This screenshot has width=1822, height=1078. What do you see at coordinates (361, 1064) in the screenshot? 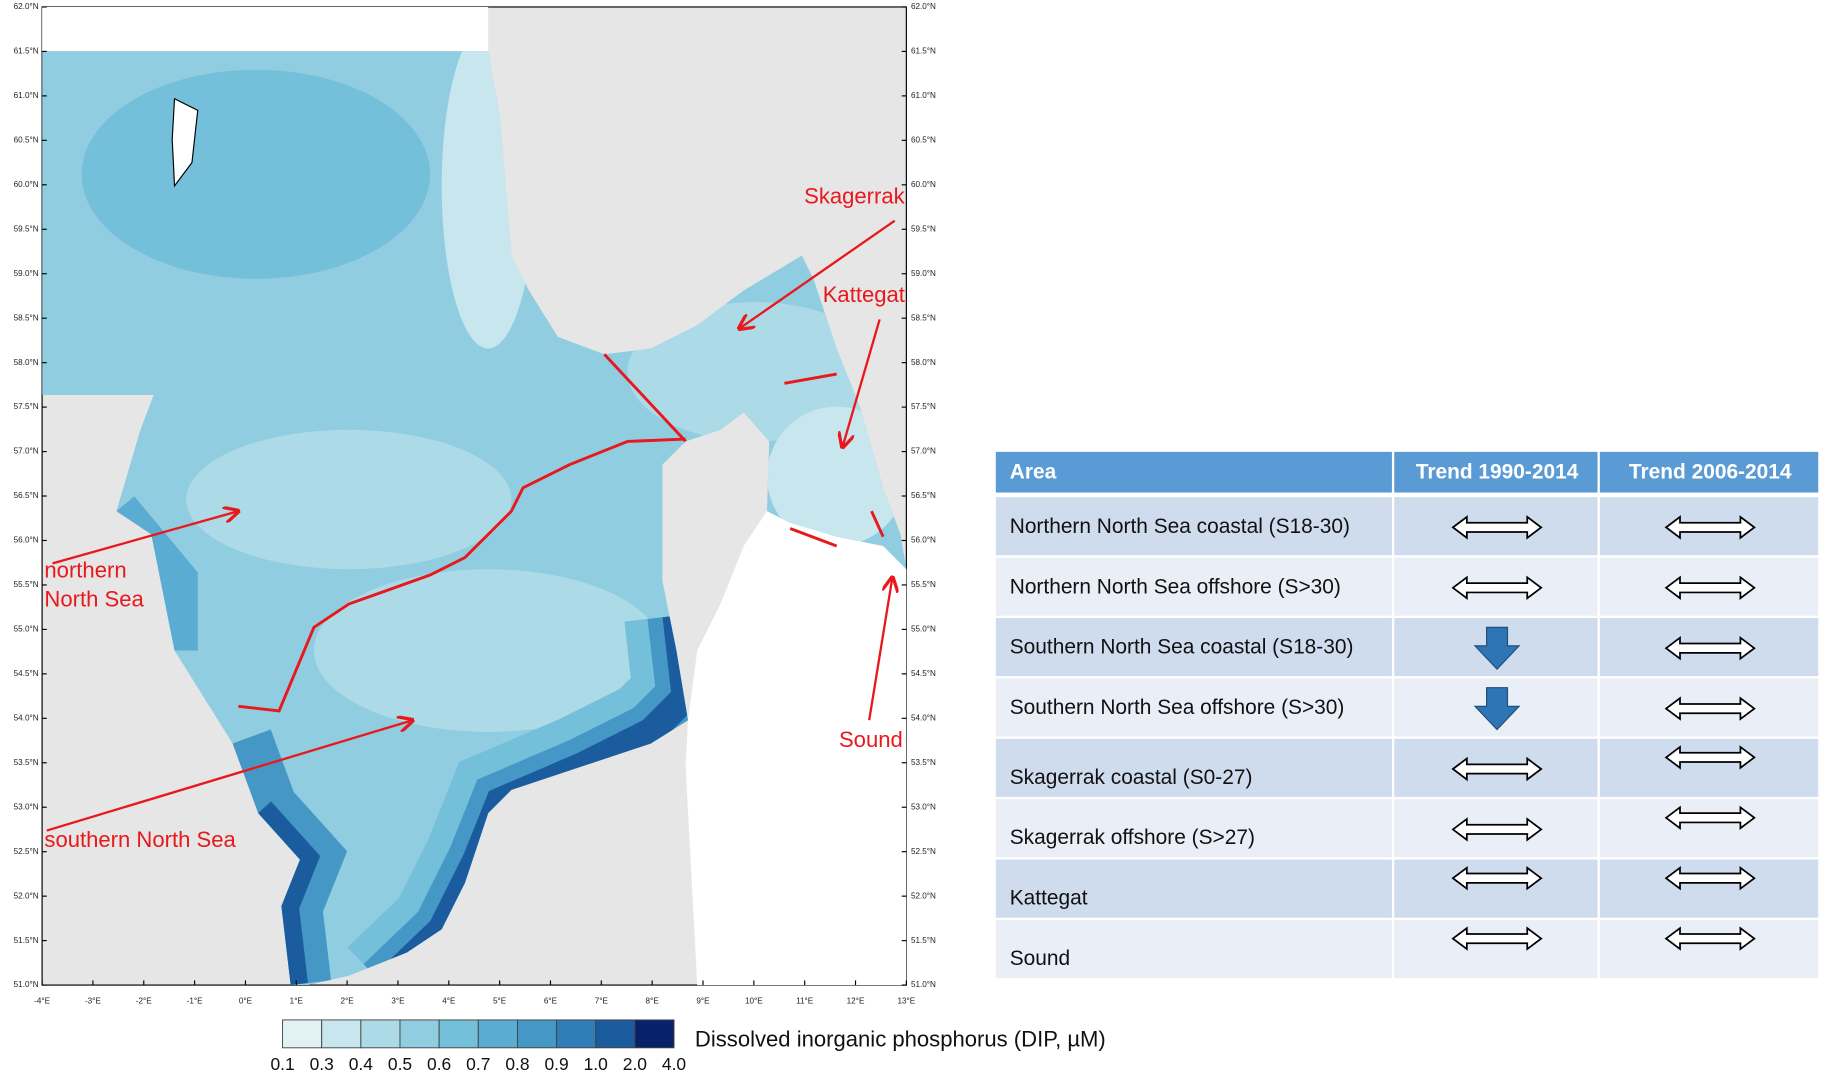
I see `colorbar-label: 0.4` at bounding box center [361, 1064].